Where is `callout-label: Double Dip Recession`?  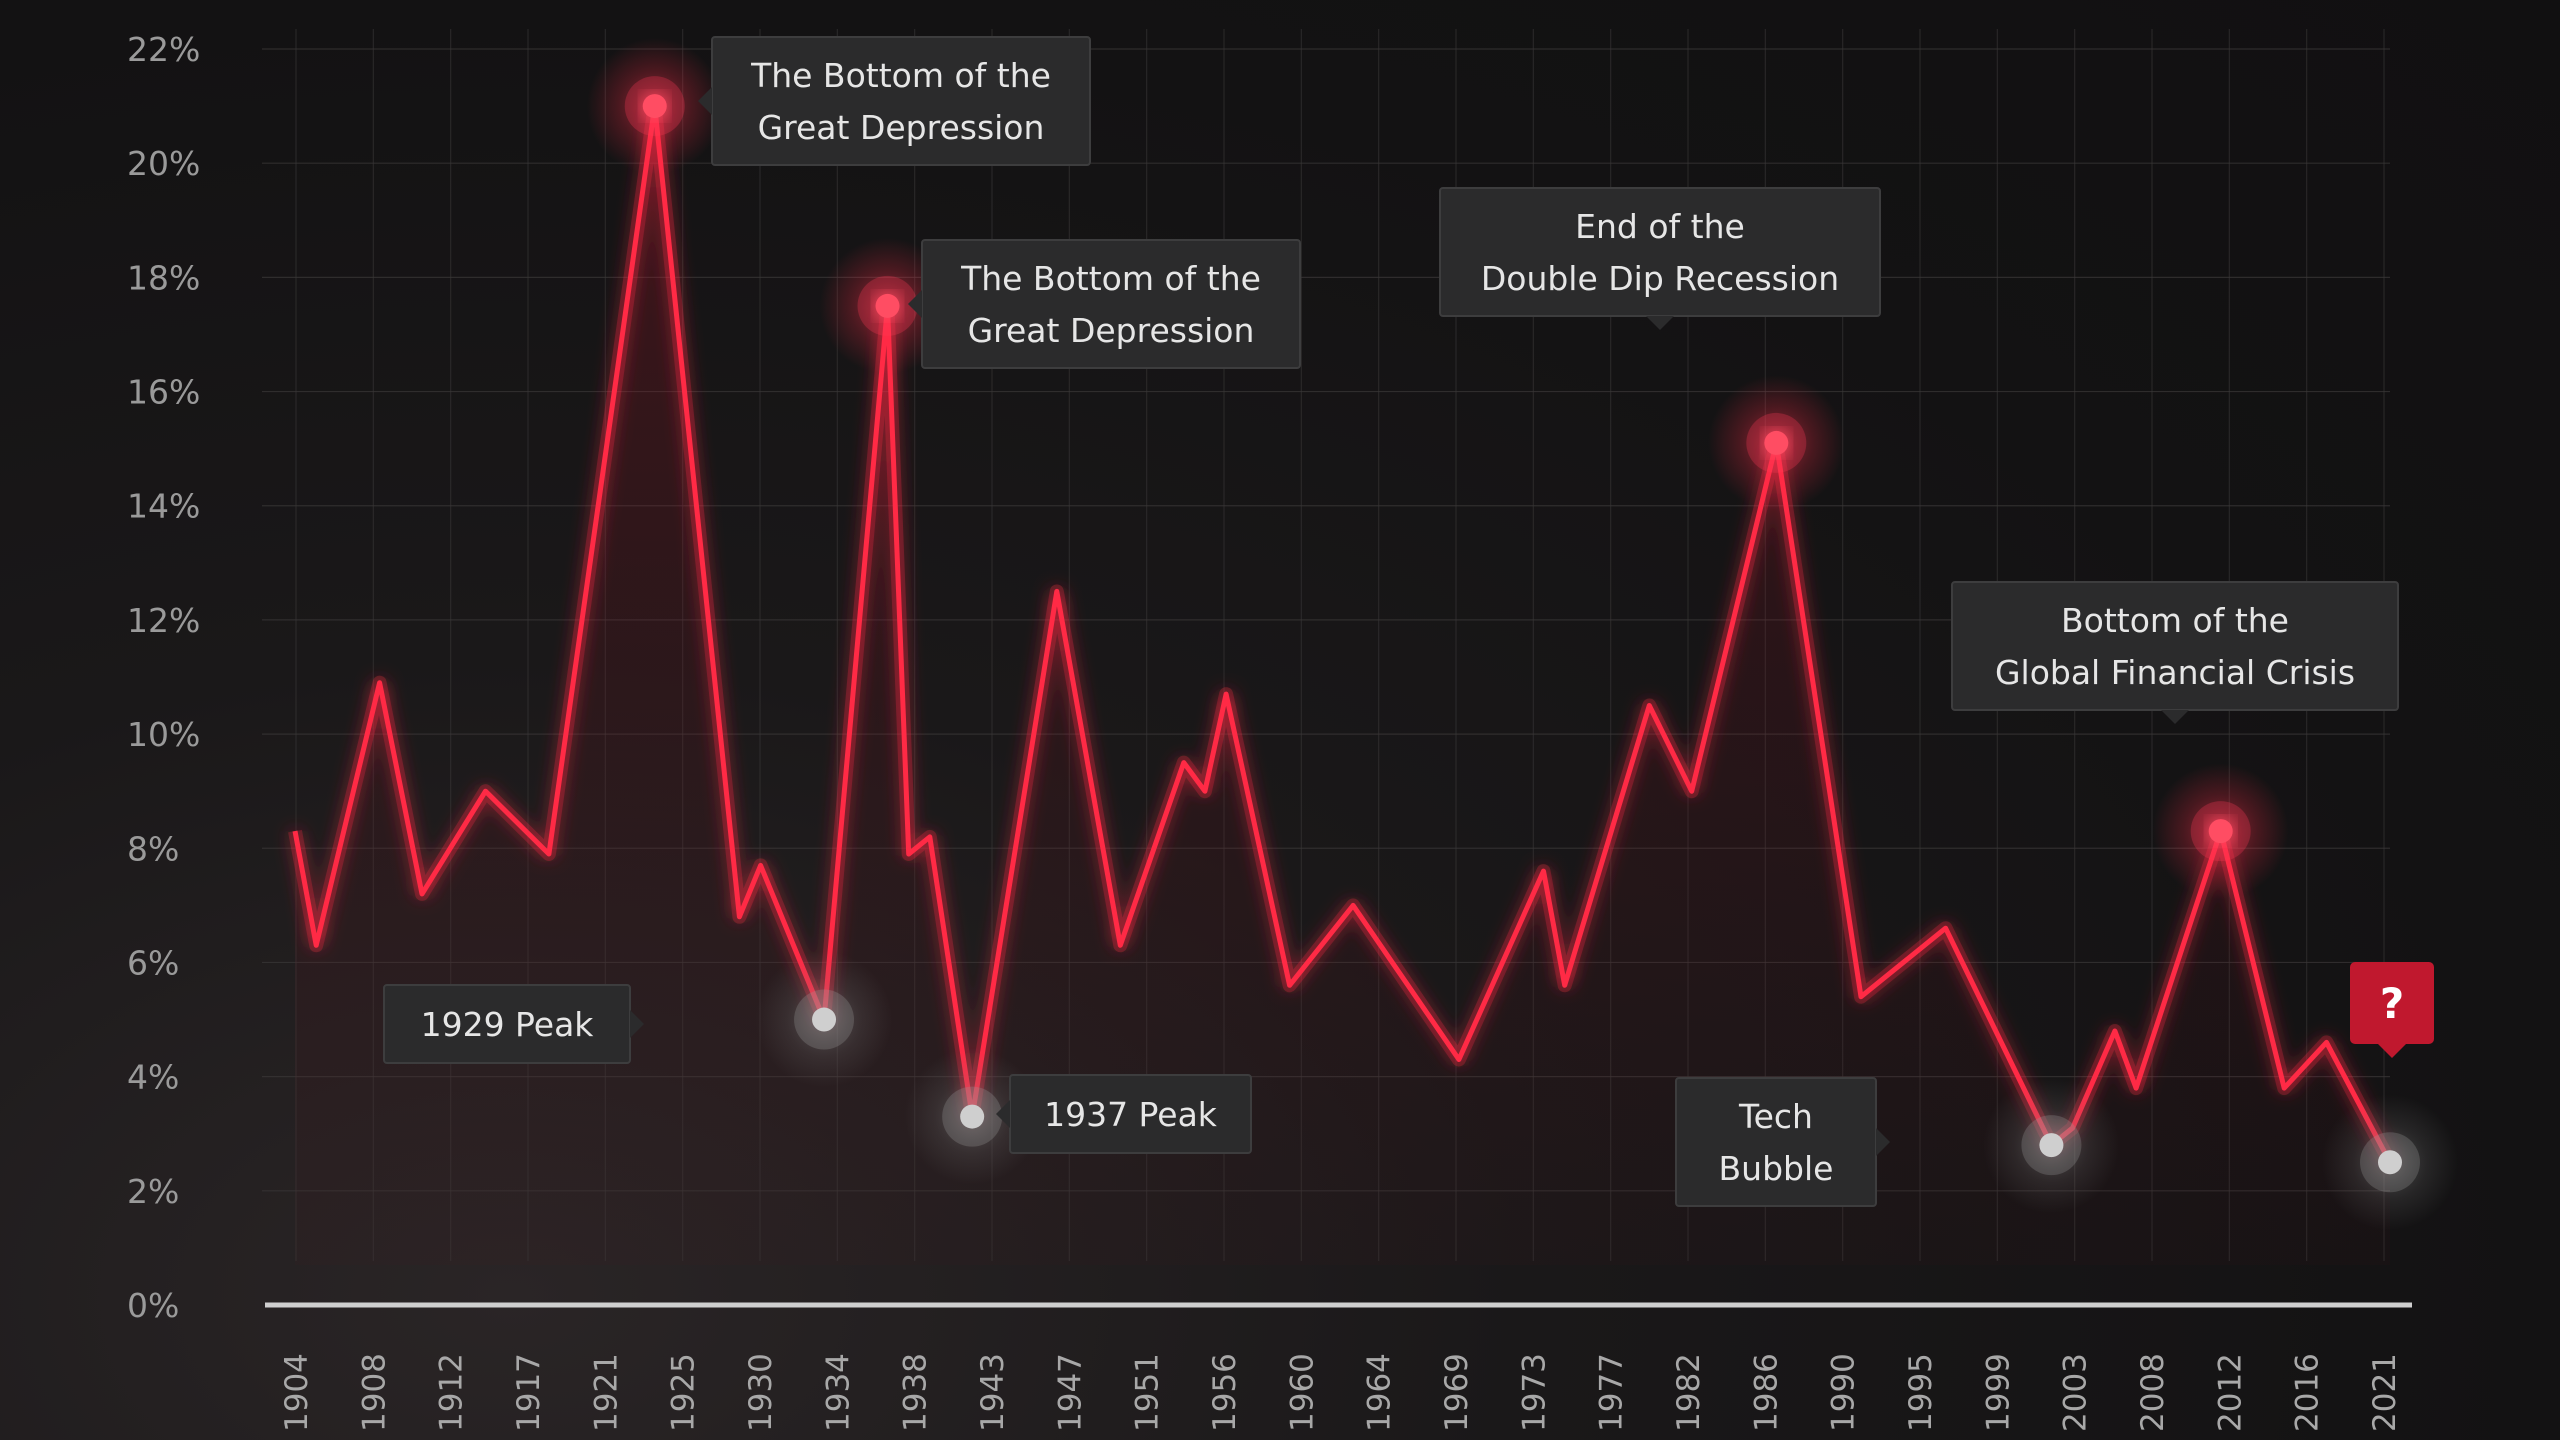
callout-label: Double Dip Recession is located at coordinates (1660, 278).